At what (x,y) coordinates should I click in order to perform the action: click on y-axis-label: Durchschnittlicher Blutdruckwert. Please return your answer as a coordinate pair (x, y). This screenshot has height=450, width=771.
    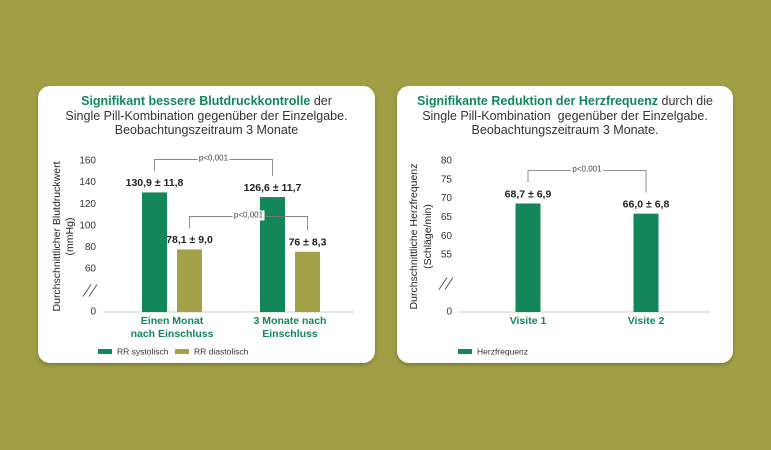
    Looking at the image, I should click on (57, 236).